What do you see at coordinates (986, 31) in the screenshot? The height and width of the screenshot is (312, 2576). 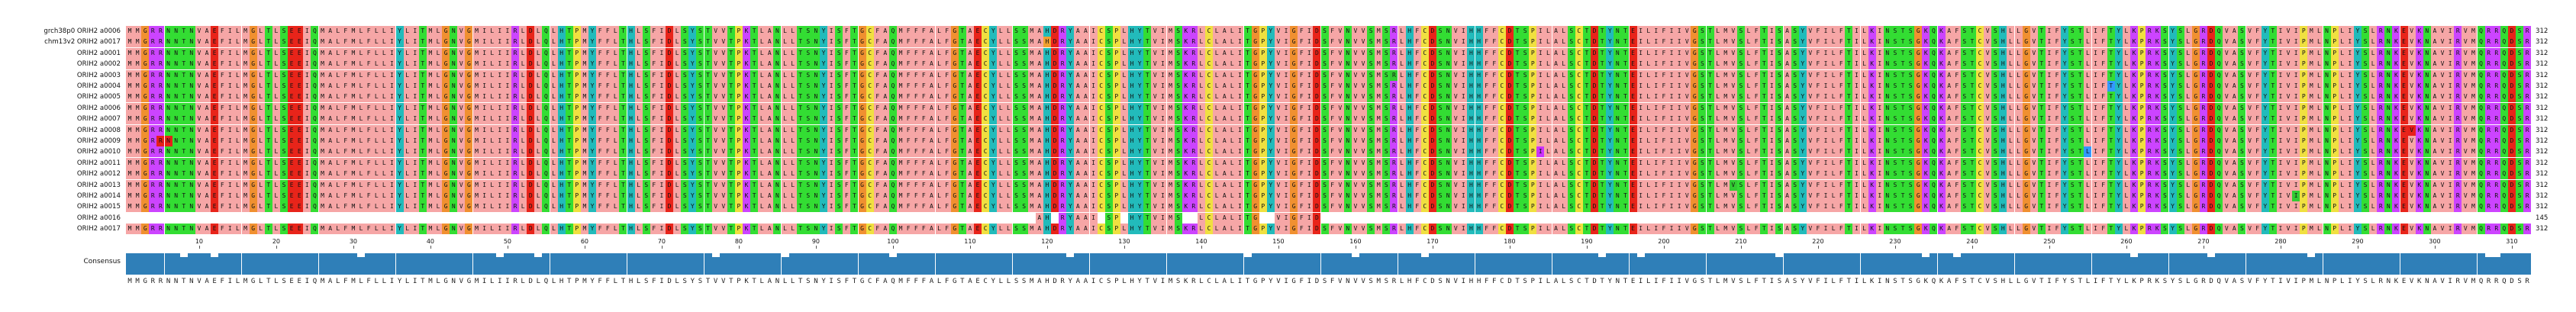 I see `residue-cell: C` at bounding box center [986, 31].